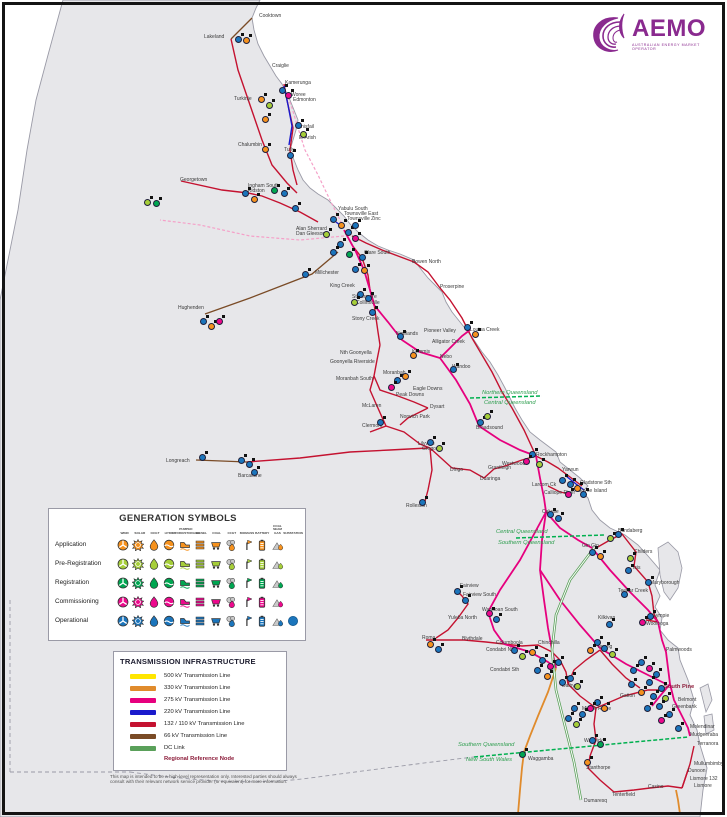  Describe the element at coordinates (568, 686) in the screenshot. I see `map-label: Dalby` at that location.